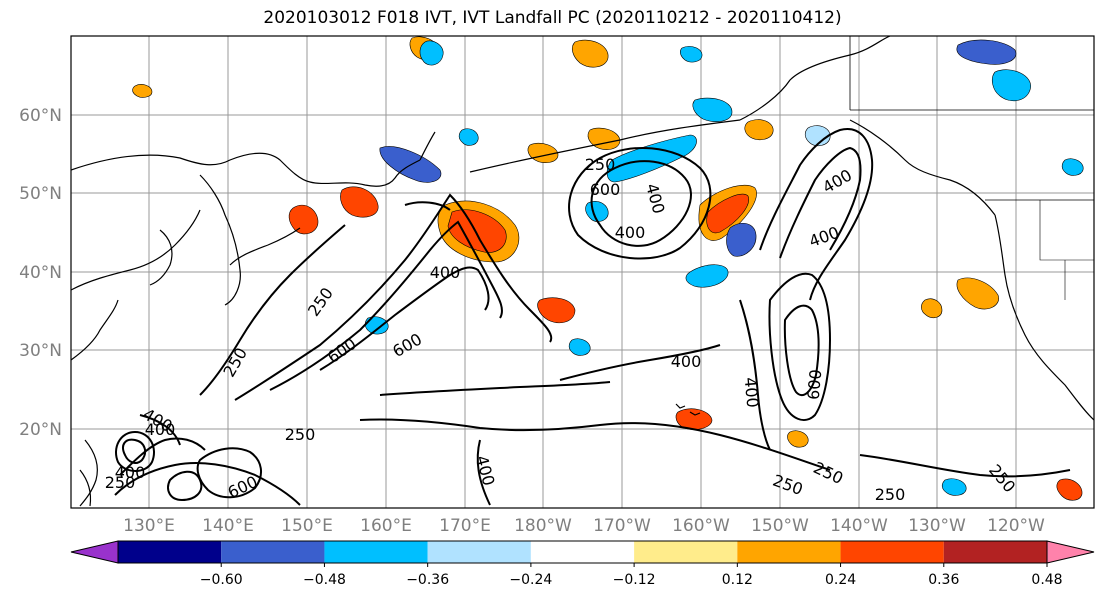  I want to click on latitude-label: 60°N, so click(40, 116).